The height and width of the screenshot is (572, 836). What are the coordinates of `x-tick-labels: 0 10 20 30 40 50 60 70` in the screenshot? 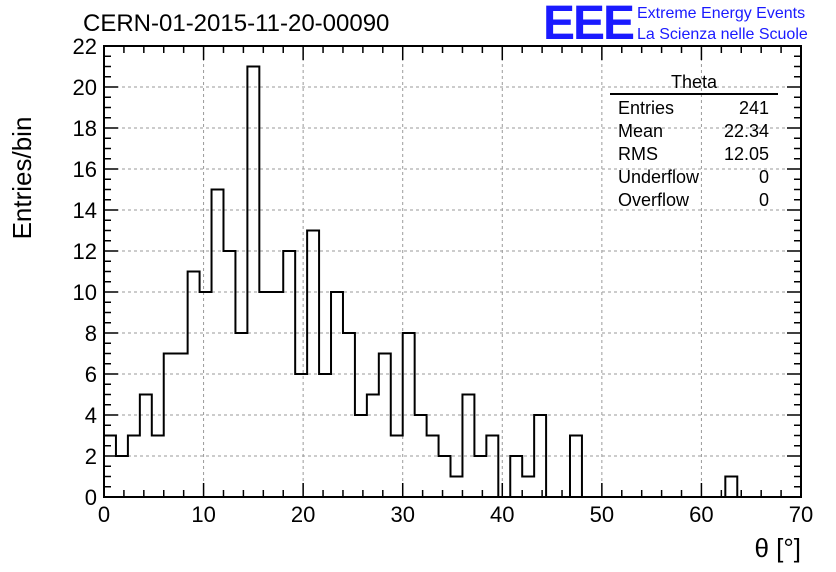 It's located at (455, 514).